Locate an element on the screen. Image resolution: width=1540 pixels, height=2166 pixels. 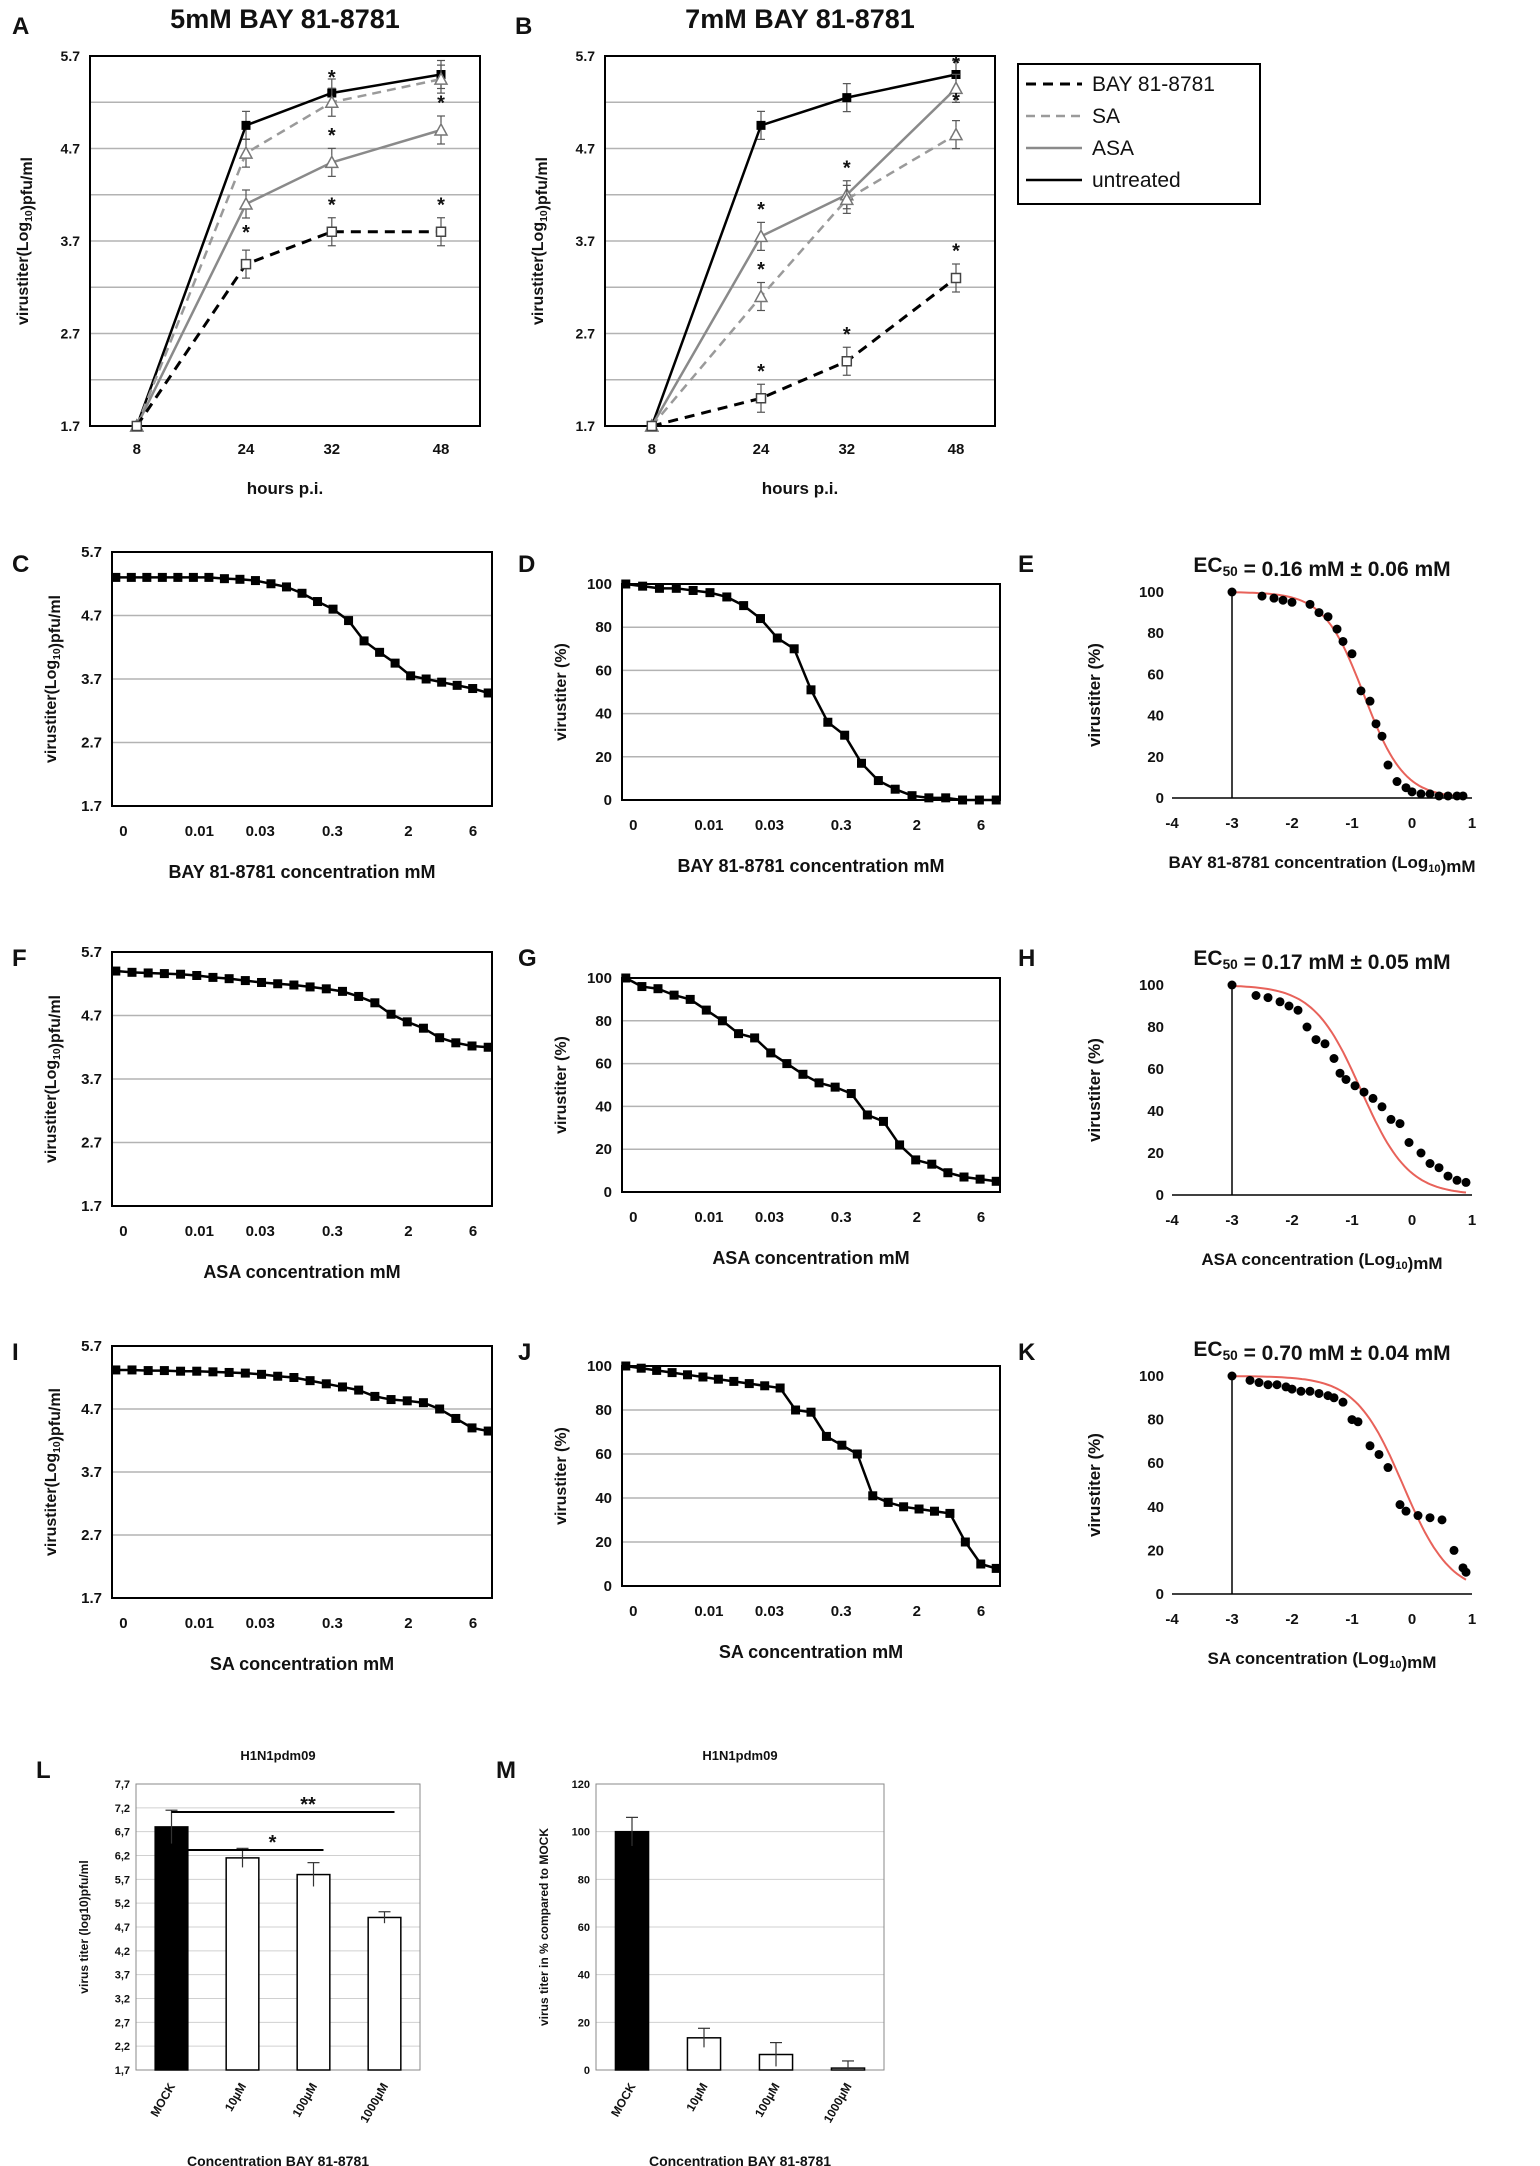
y-tick-label: 2,7 is located at coordinates (122, 2023).